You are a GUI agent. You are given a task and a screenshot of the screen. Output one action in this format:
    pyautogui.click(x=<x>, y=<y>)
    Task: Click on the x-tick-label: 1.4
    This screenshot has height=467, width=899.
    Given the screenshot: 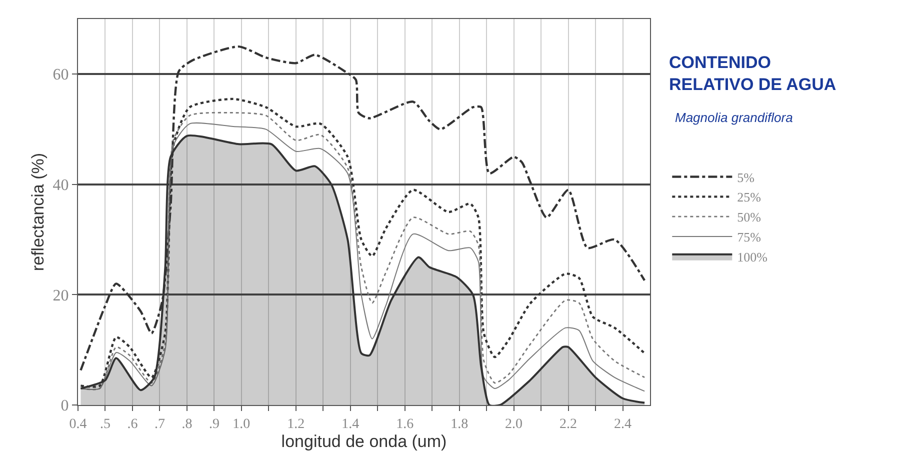 What is the action you would take?
    pyautogui.click(x=351, y=424)
    